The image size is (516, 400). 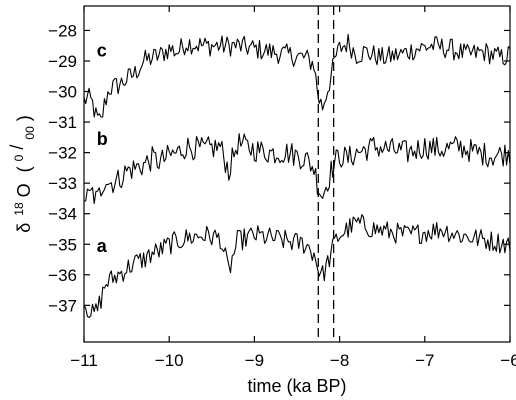 I want to click on series-label-b: b, so click(x=102, y=139).